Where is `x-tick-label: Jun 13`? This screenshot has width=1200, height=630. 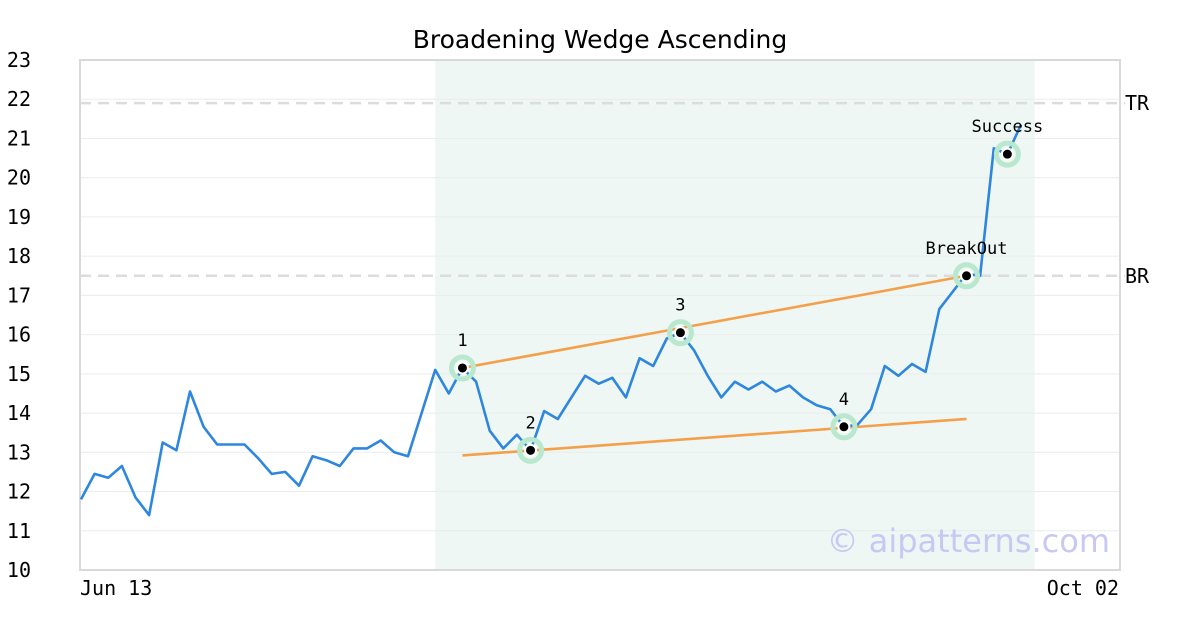
x-tick-label: Jun 13 is located at coordinates (116, 588).